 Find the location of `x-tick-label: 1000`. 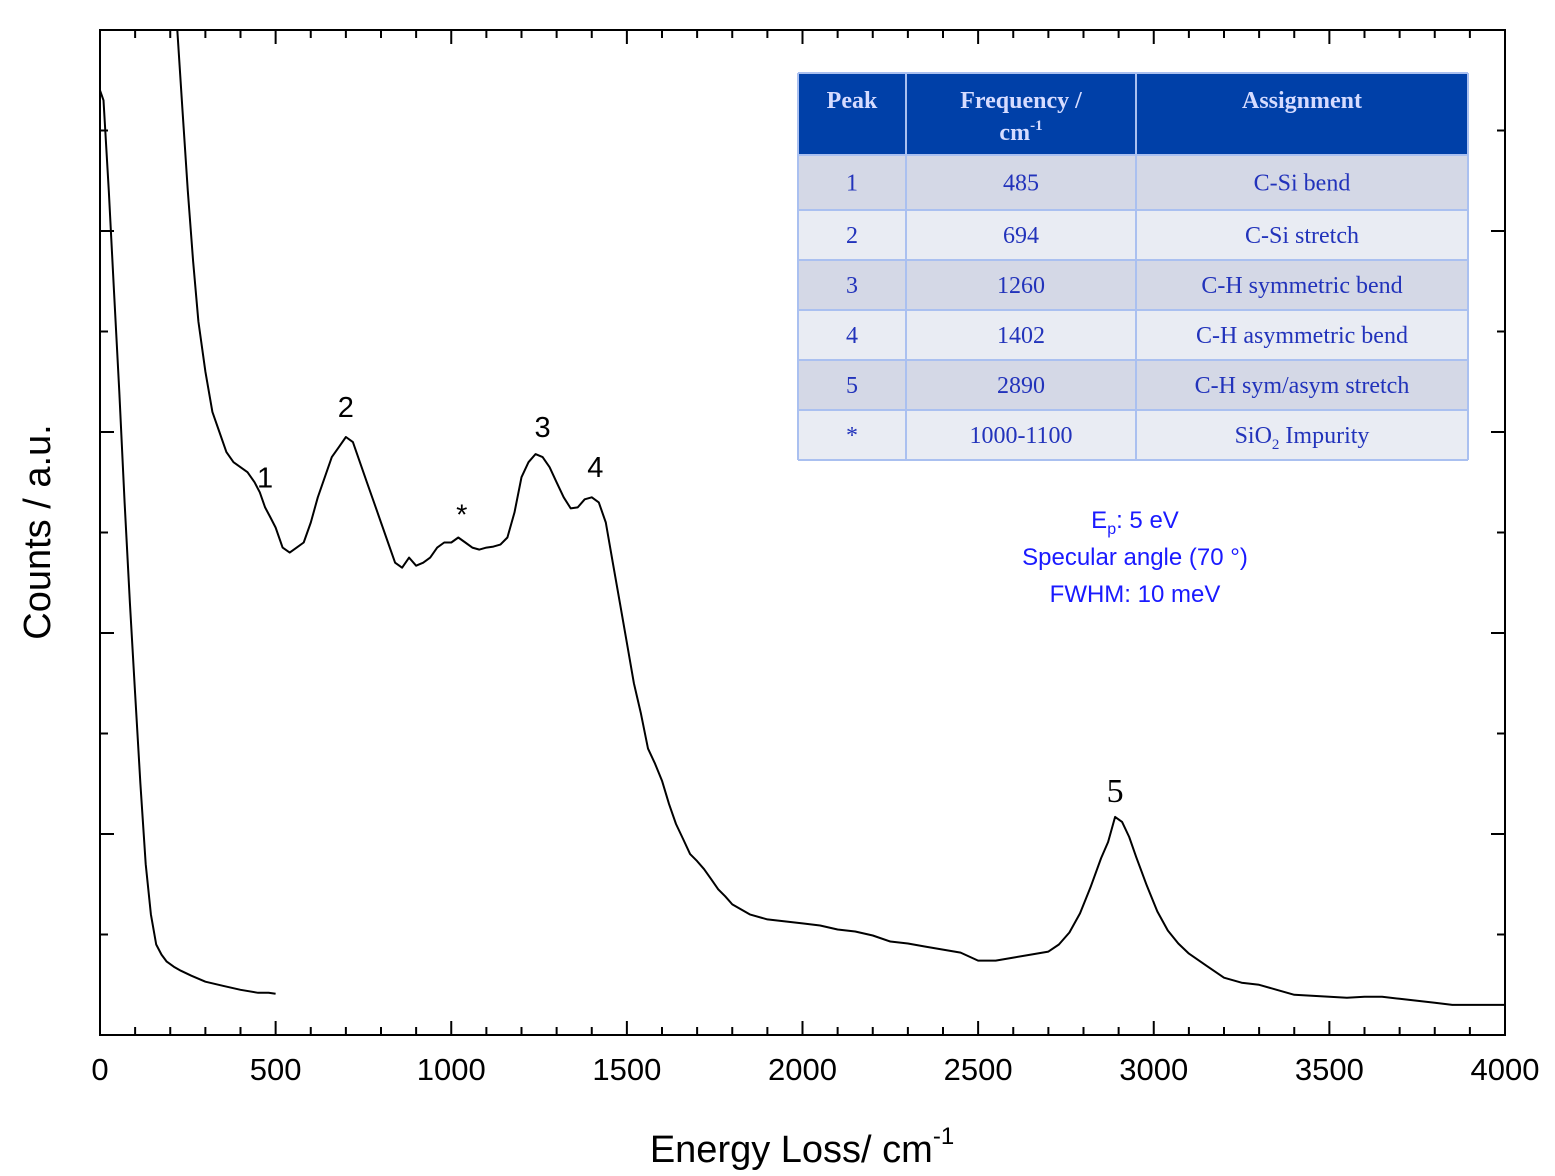

x-tick-label: 1000 is located at coordinates (451, 1069).